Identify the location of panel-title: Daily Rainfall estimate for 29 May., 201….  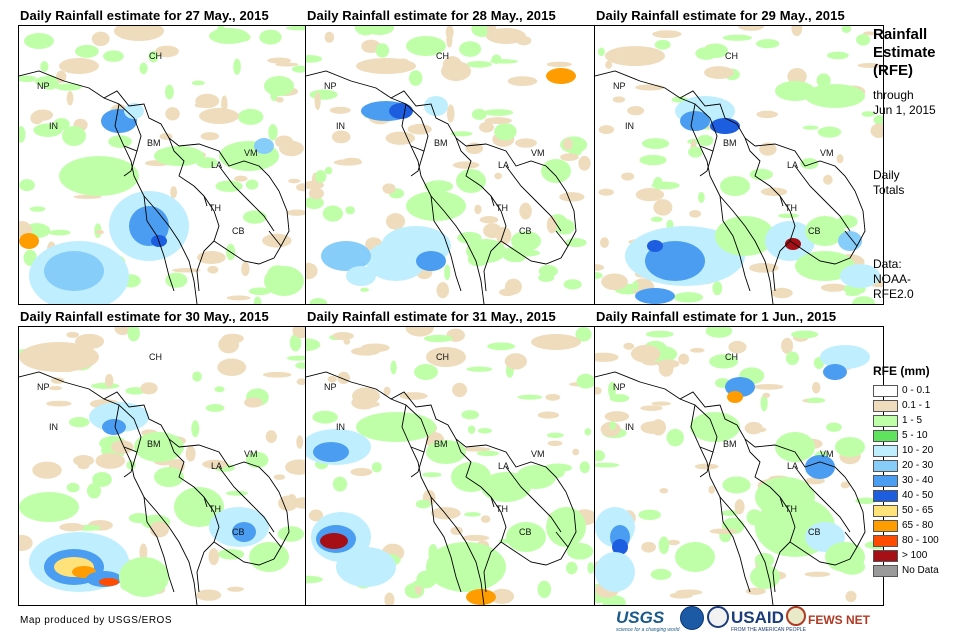
(720, 15).